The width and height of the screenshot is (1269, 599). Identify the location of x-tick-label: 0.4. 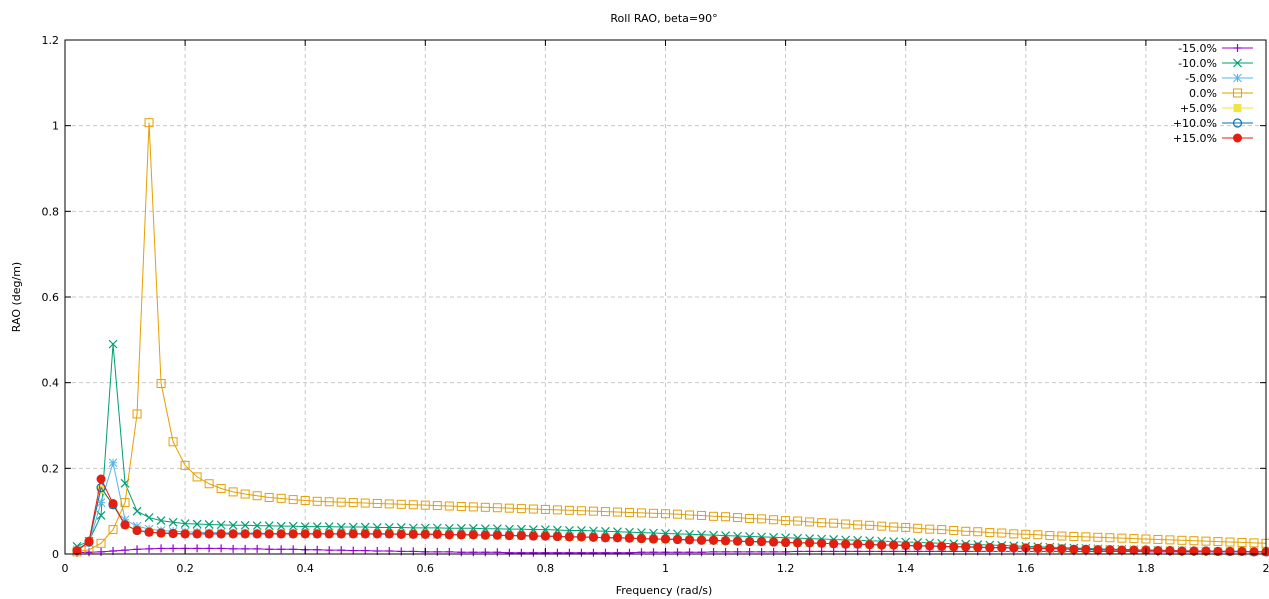
(305, 568).